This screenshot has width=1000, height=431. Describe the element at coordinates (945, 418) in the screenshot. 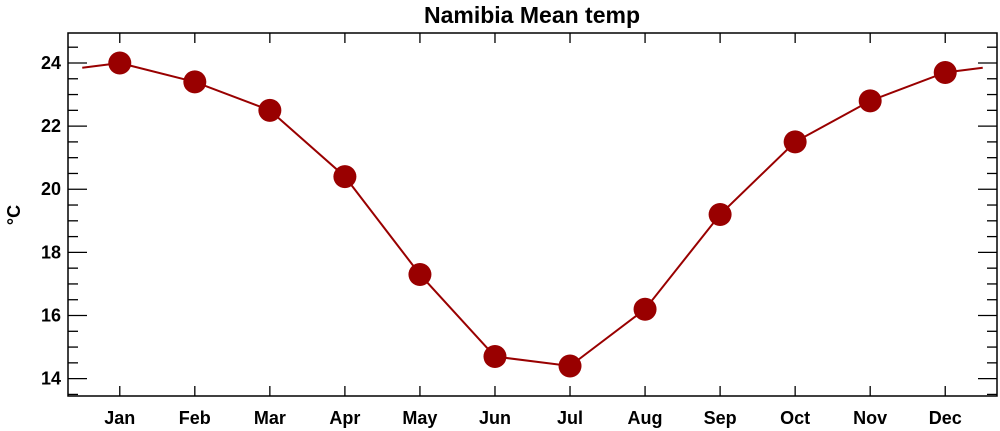

I see `x-tick-label: Dec` at that location.